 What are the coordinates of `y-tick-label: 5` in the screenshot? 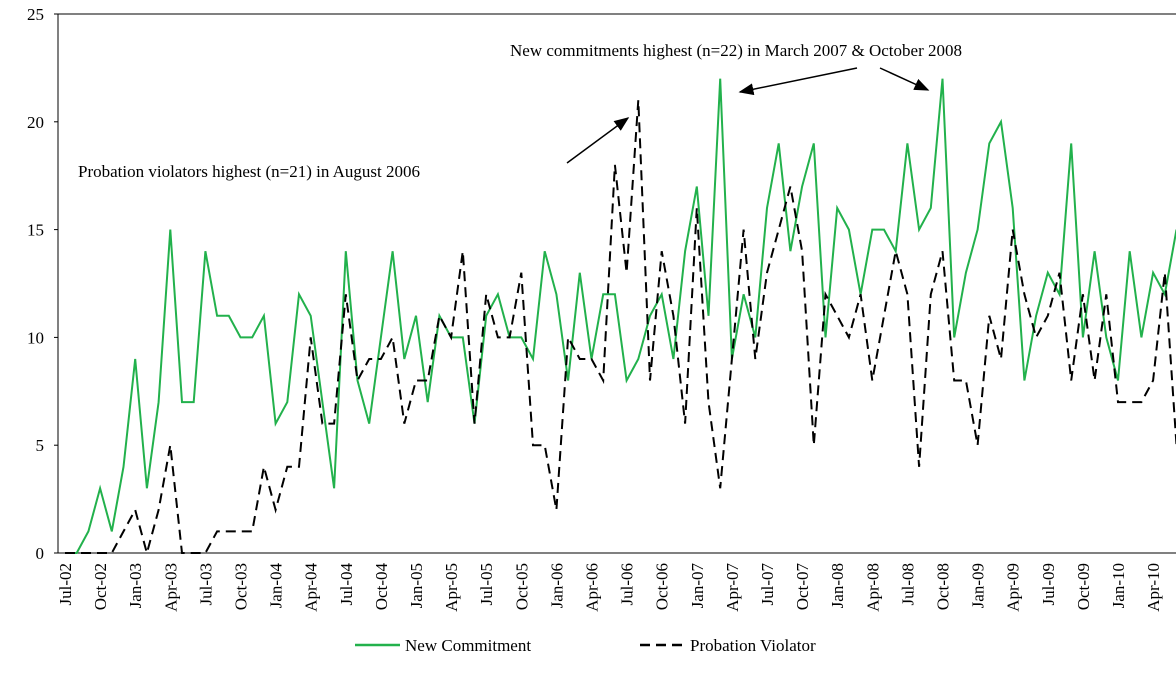 It's located at (40, 445).